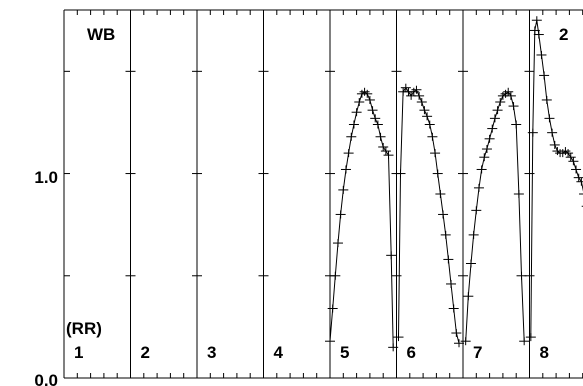 The height and width of the screenshot is (386, 583). I want to click on panel-label-4: 4, so click(279, 352).